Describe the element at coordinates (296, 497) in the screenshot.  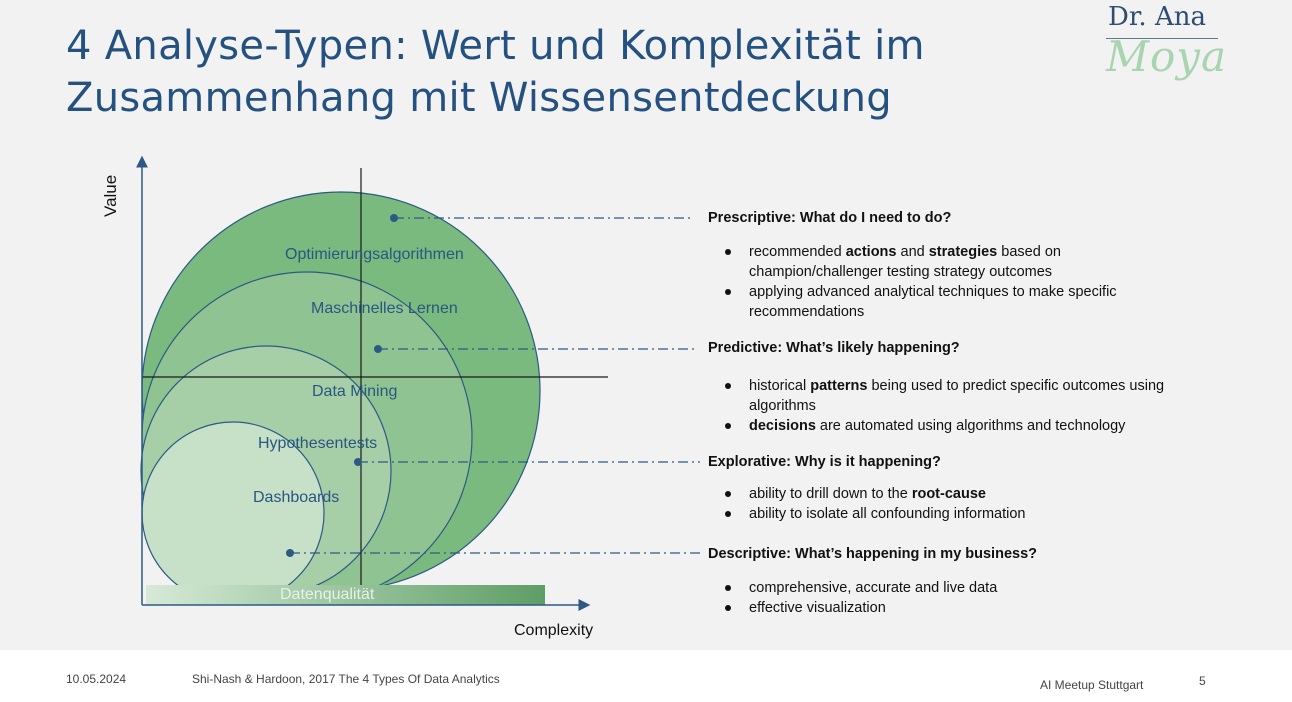
I see `label-dashboards: Dashboards` at that location.